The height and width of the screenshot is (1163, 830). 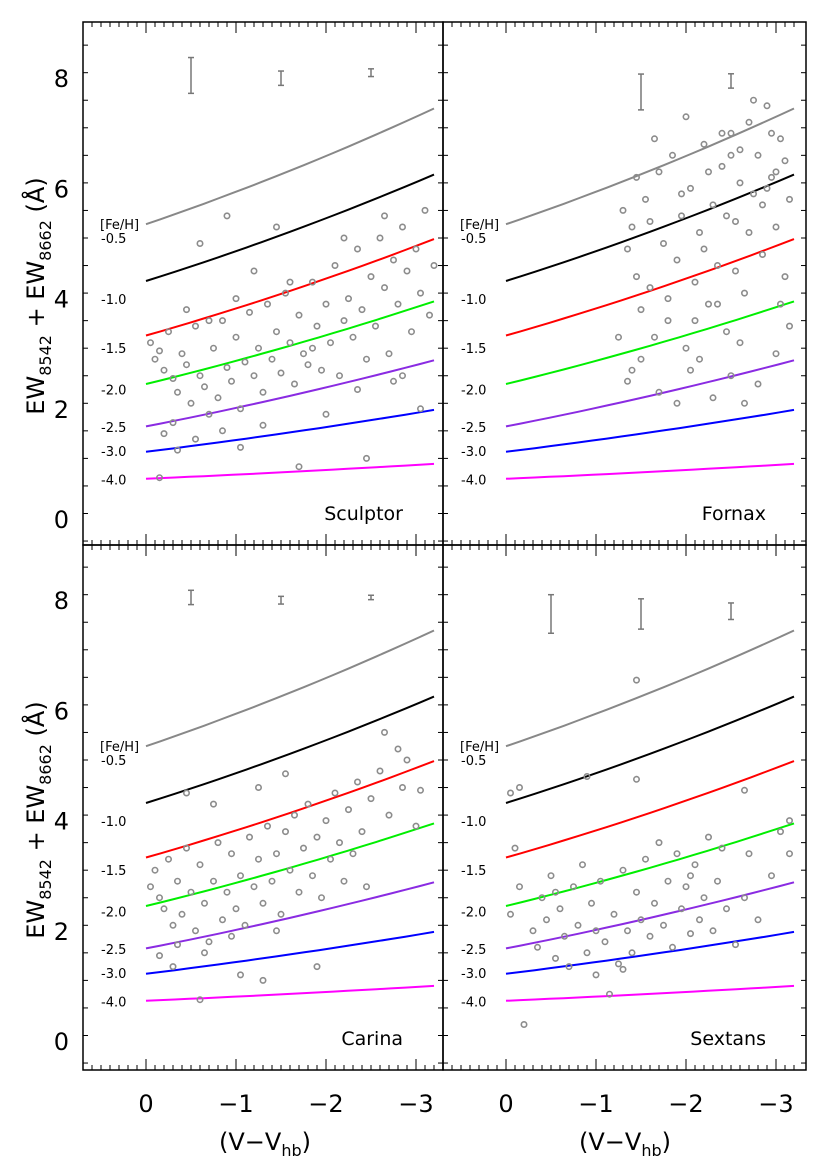 I want to click on feh-label-fornax-3-0: -3.0, so click(x=473, y=452).